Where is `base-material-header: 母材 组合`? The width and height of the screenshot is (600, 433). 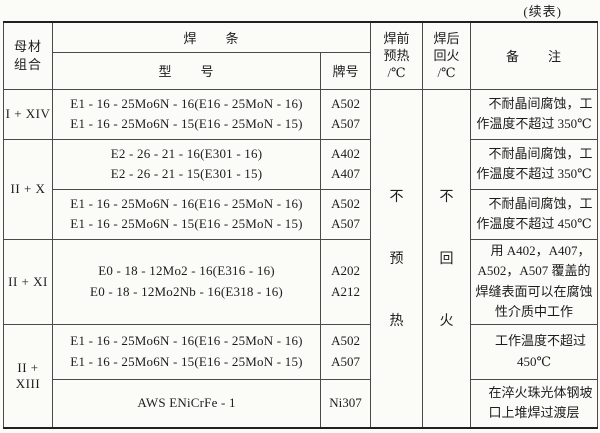 base-material-header: 母材 组合 is located at coordinates (28, 55).